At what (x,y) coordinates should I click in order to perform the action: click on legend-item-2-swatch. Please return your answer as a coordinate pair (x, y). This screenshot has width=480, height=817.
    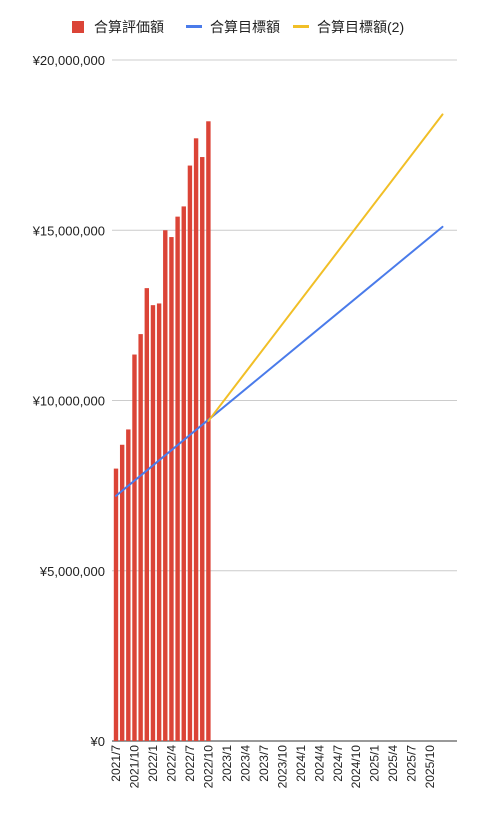
    Looking at the image, I should click on (194, 26).